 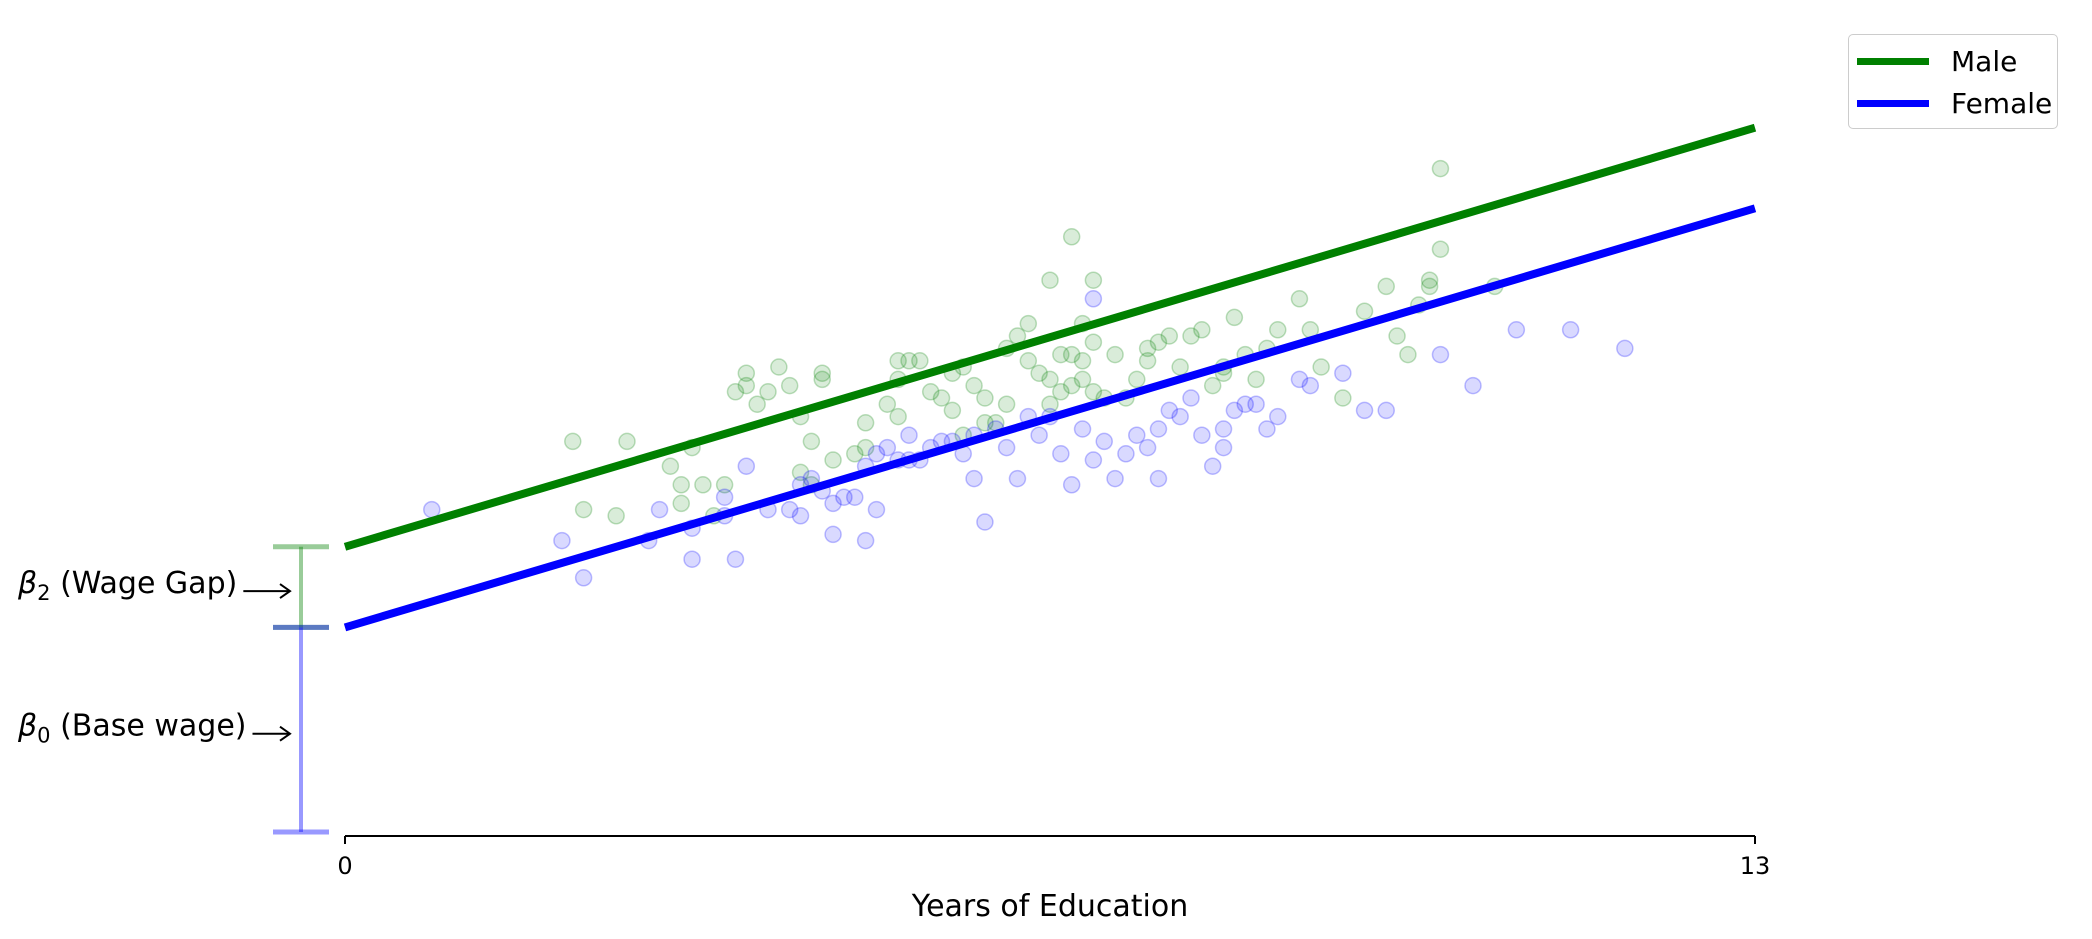 What do you see at coordinates (1984, 61) in the screenshot?
I see `legend-label-male: Male` at bounding box center [1984, 61].